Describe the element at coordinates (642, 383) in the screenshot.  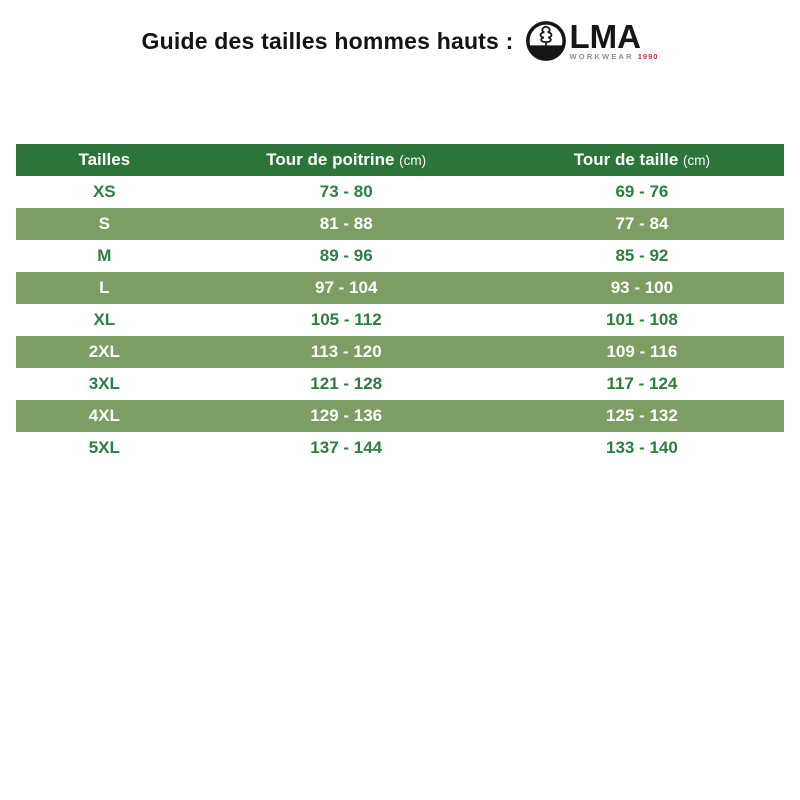
I see `waist-cell: 117 - 124` at that location.